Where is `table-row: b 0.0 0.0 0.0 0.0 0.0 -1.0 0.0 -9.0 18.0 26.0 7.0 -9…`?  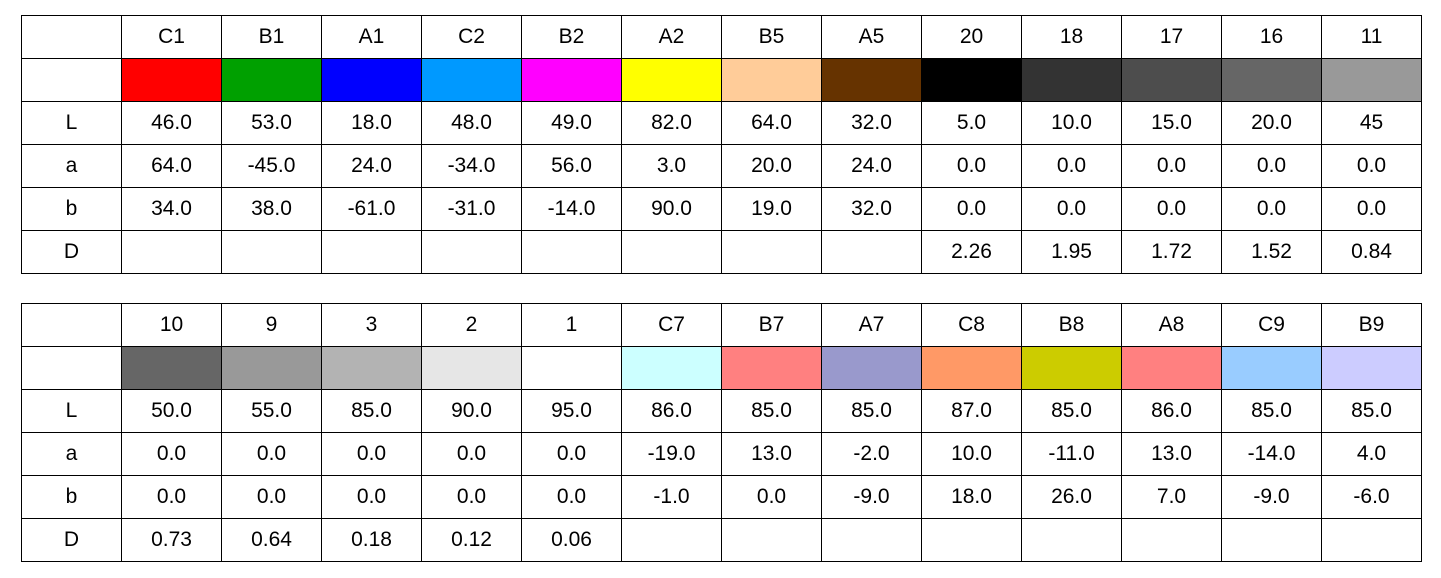
table-row: b 0.0 0.0 0.0 0.0 0.0 -1.0 0.0 -9.0 18.0 26.0 7.0 -9… is located at coordinates (721, 497).